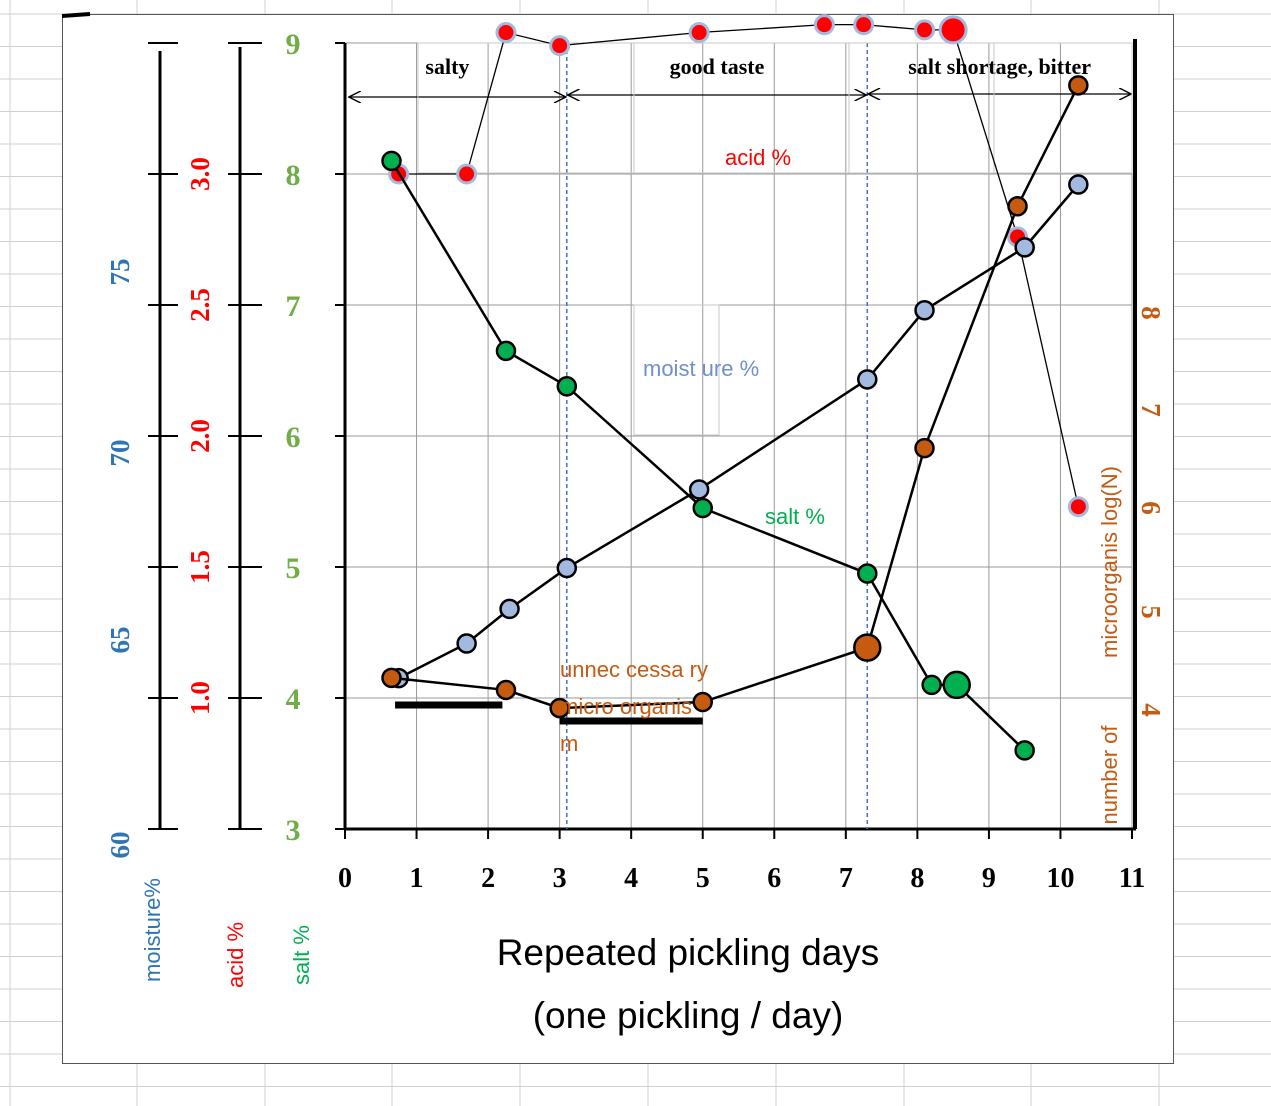 The width and height of the screenshot is (1271, 1106). I want to click on salt-tick-label: 9, so click(293, 44).